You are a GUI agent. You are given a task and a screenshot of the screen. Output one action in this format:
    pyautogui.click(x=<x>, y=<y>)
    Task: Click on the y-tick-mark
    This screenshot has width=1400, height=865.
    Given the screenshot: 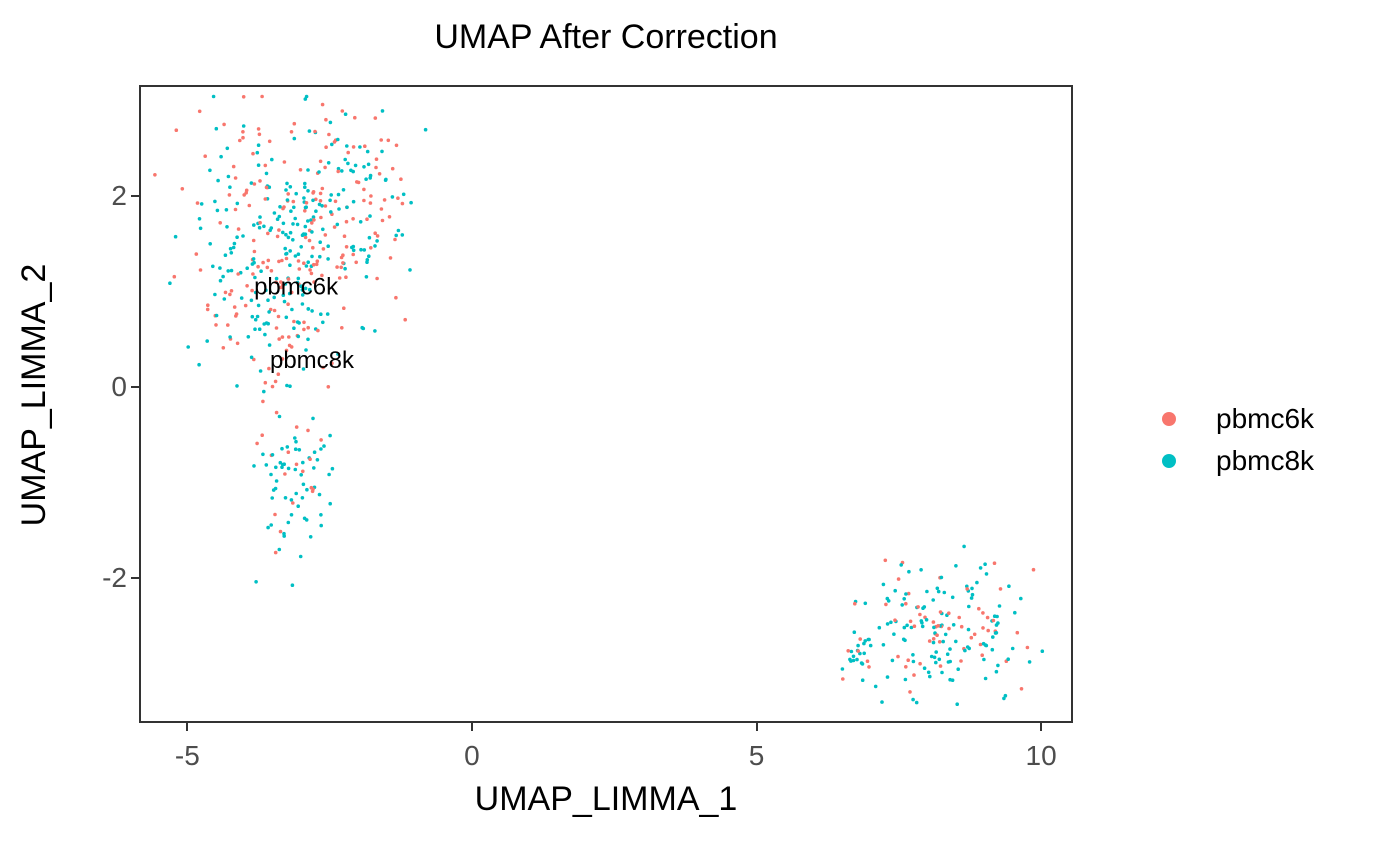 What is the action you would take?
    pyautogui.click(x=135, y=577)
    